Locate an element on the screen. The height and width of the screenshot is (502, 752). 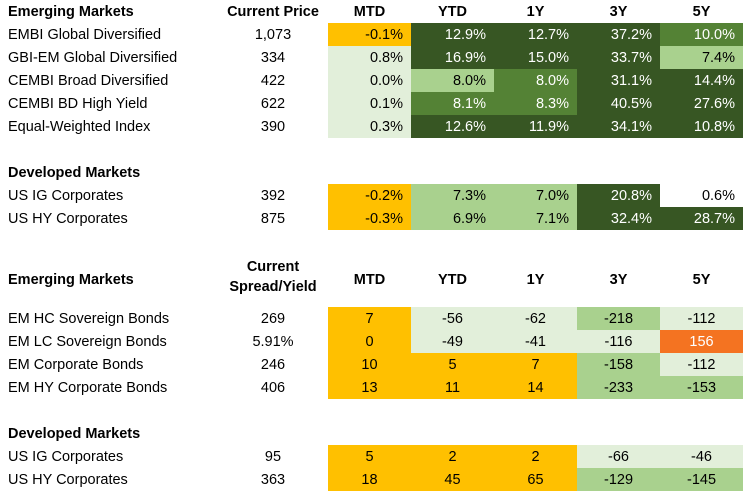
metric-cell: 28.7% is located at coordinates (701, 218).